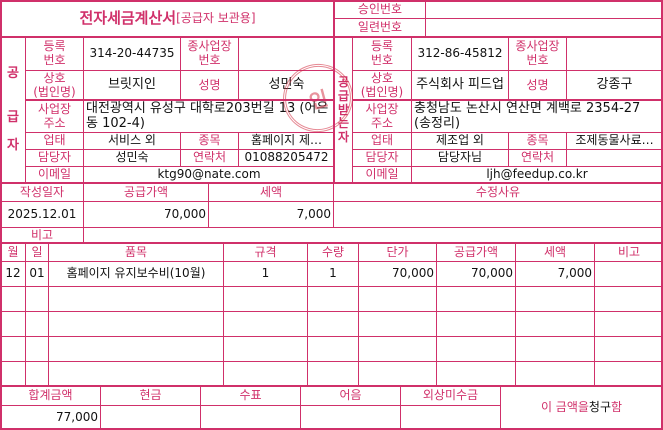 The width and height of the screenshot is (663, 430). Describe the element at coordinates (382, 141) in the screenshot. I see `buyer-type-label: 업태` at that location.